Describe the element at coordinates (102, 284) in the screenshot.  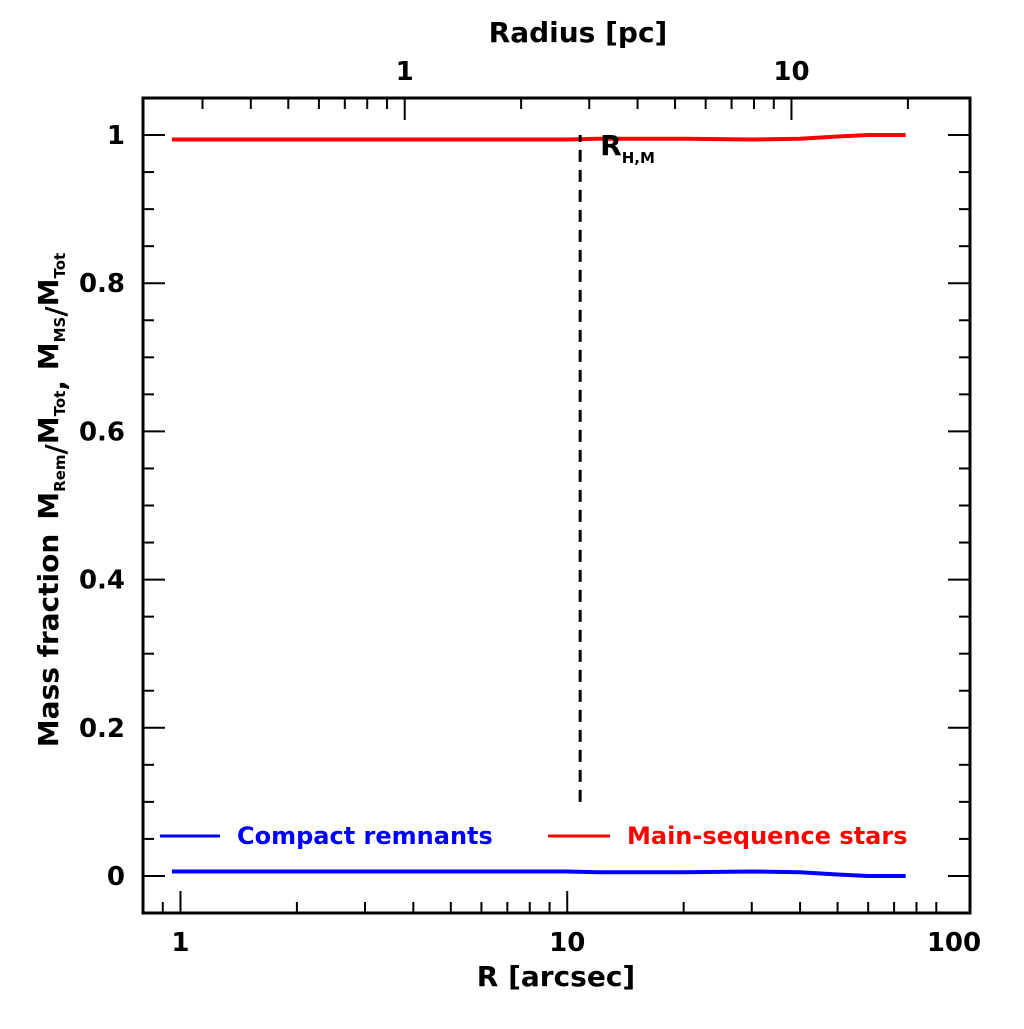
I see `y-tick-label: 0.8` at that location.